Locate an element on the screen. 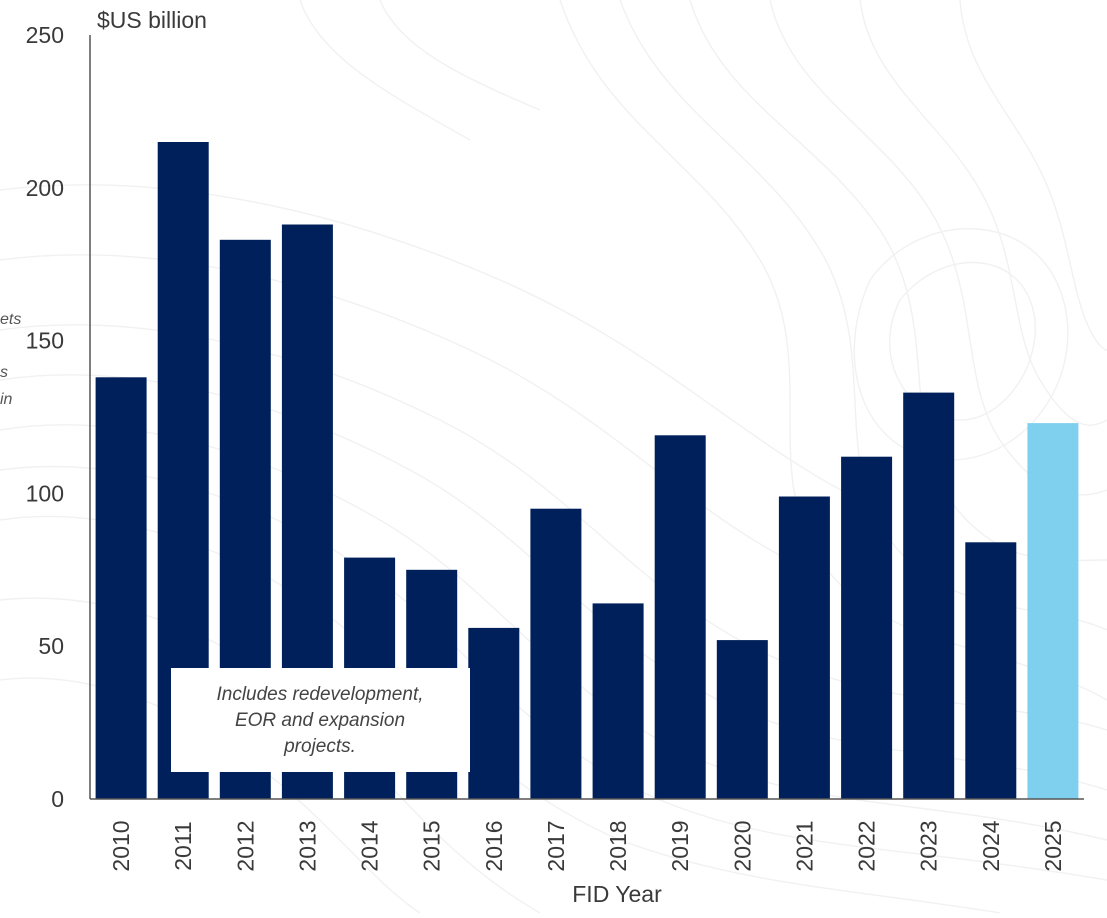  x-axis-title: FID Year is located at coordinates (617, 894).